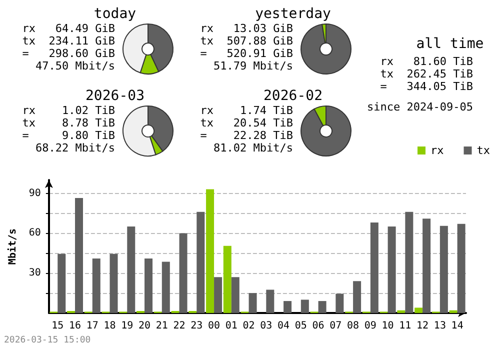 This screenshot has width=500, height=348. What do you see at coordinates (253, 148) in the screenshot?
I see `text: 81.02 Mbit/s` at bounding box center [253, 148].